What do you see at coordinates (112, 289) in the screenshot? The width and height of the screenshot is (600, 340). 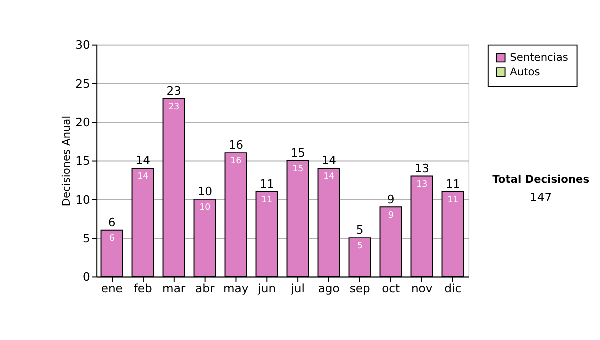 I see `x-tick-label: ene` at bounding box center [112, 289].